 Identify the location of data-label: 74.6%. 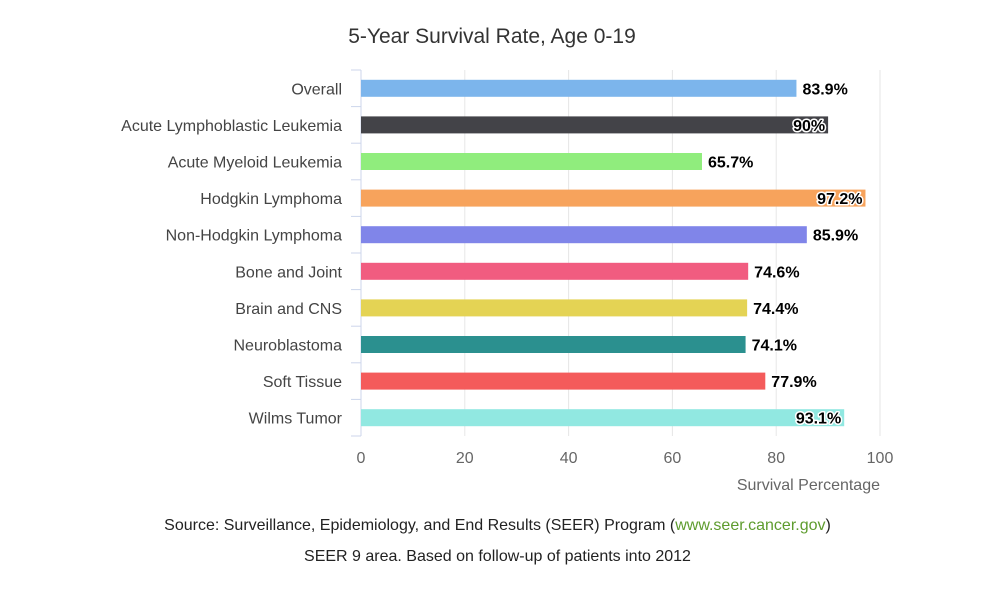
(776, 272).